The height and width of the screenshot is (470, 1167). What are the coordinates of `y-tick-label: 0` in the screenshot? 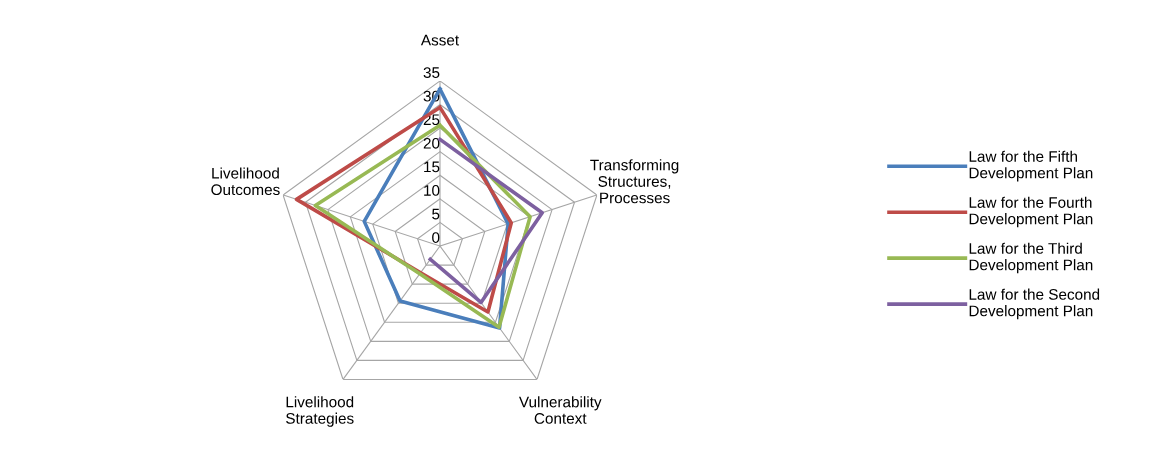 It's located at (436, 237).